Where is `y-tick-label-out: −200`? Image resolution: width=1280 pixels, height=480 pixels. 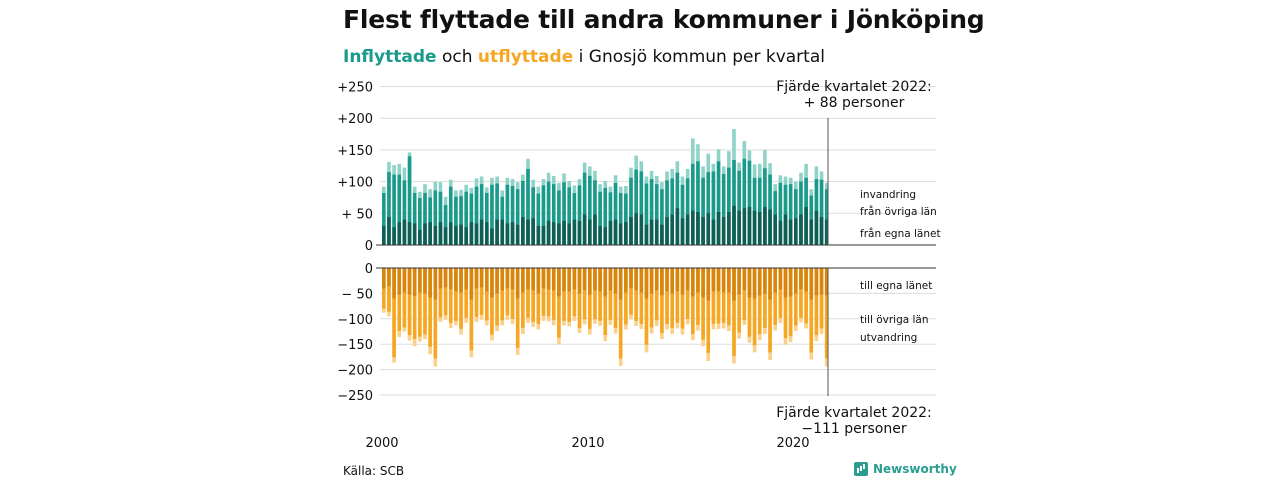 y-tick-label-out: −200 is located at coordinates (355, 371).